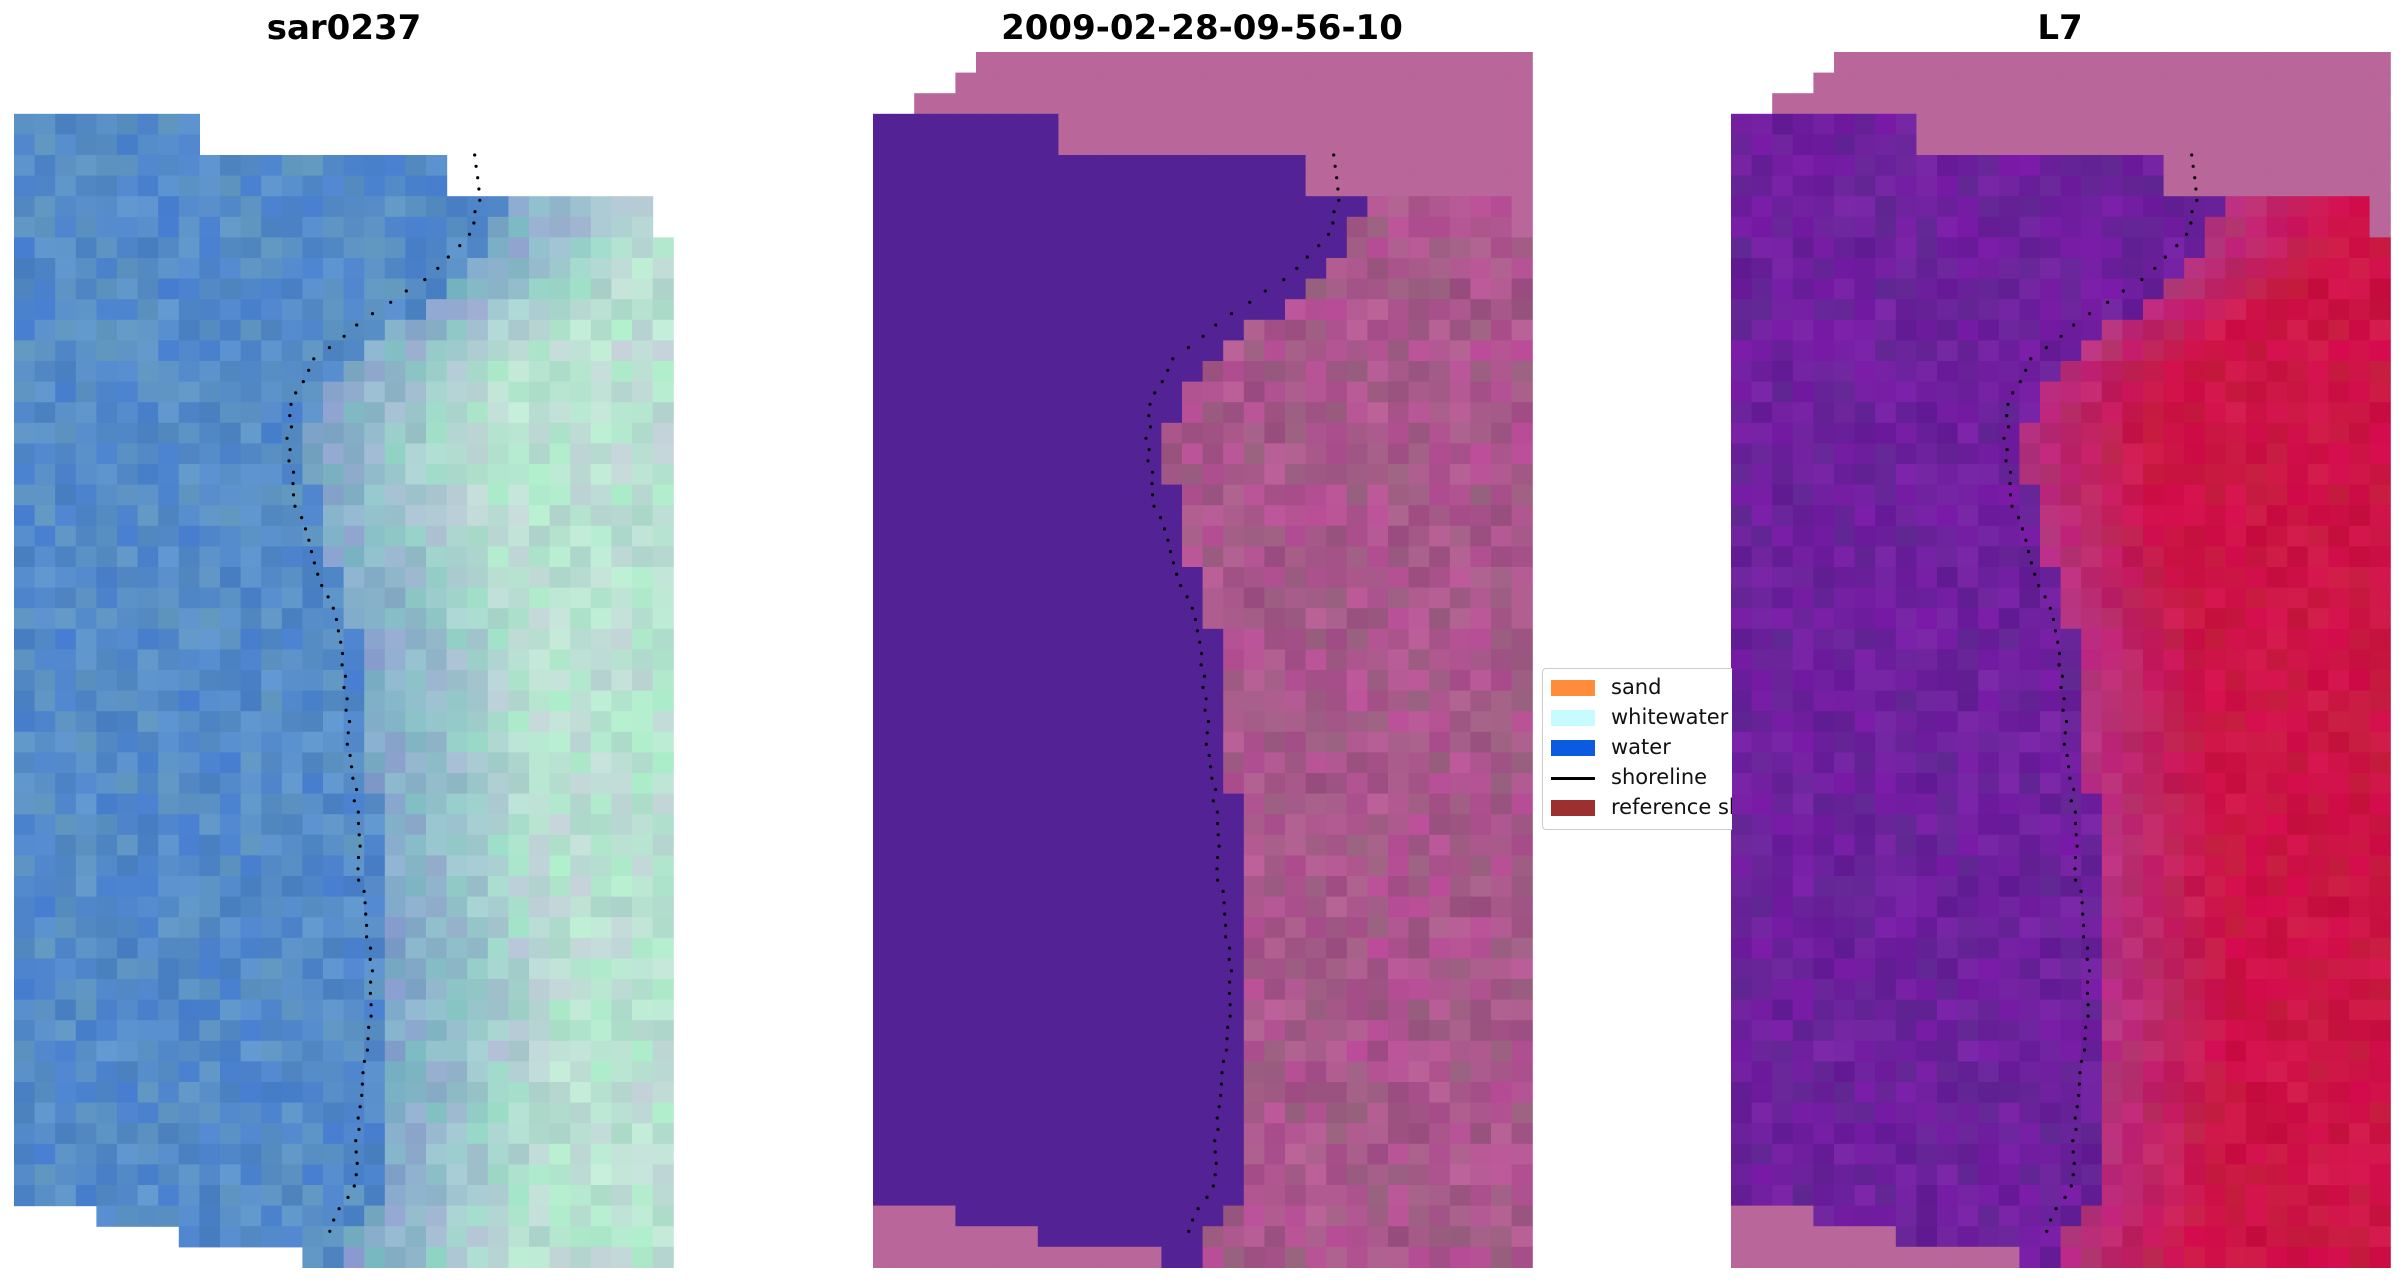 The width and height of the screenshot is (2404, 1283). Describe the element at coordinates (1671, 807) in the screenshot. I see `legend-label-reference-shoreline: reference shoreline` at that location.